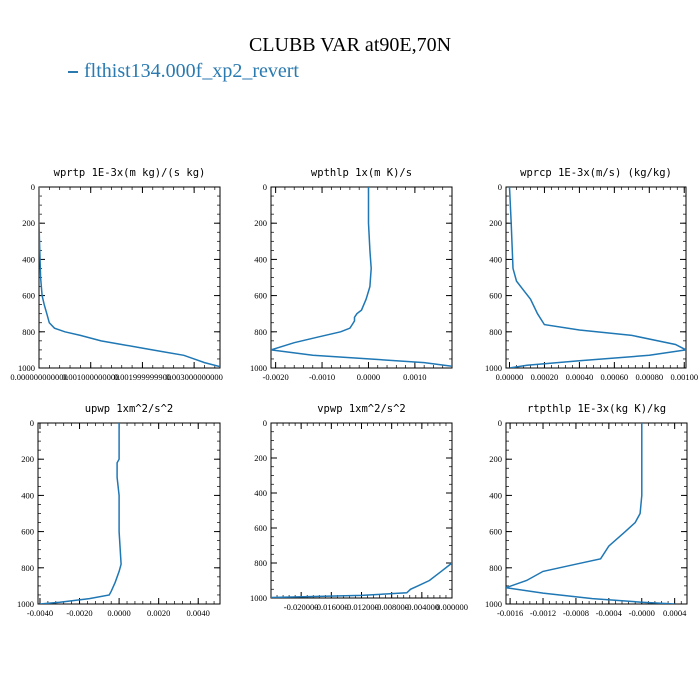 The height and width of the screenshot is (700, 700). Describe the element at coordinates (452, 607) in the screenshot. I see `x-tick-label: 0.000000` at that location.